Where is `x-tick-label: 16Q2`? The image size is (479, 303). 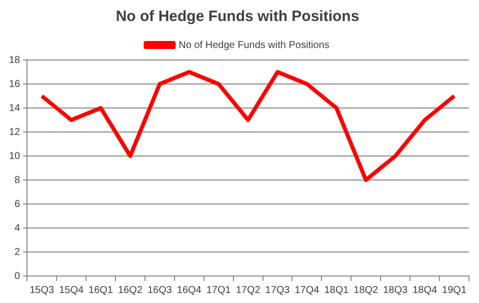
x-tick-label: 16Q2 is located at coordinates (130, 290).